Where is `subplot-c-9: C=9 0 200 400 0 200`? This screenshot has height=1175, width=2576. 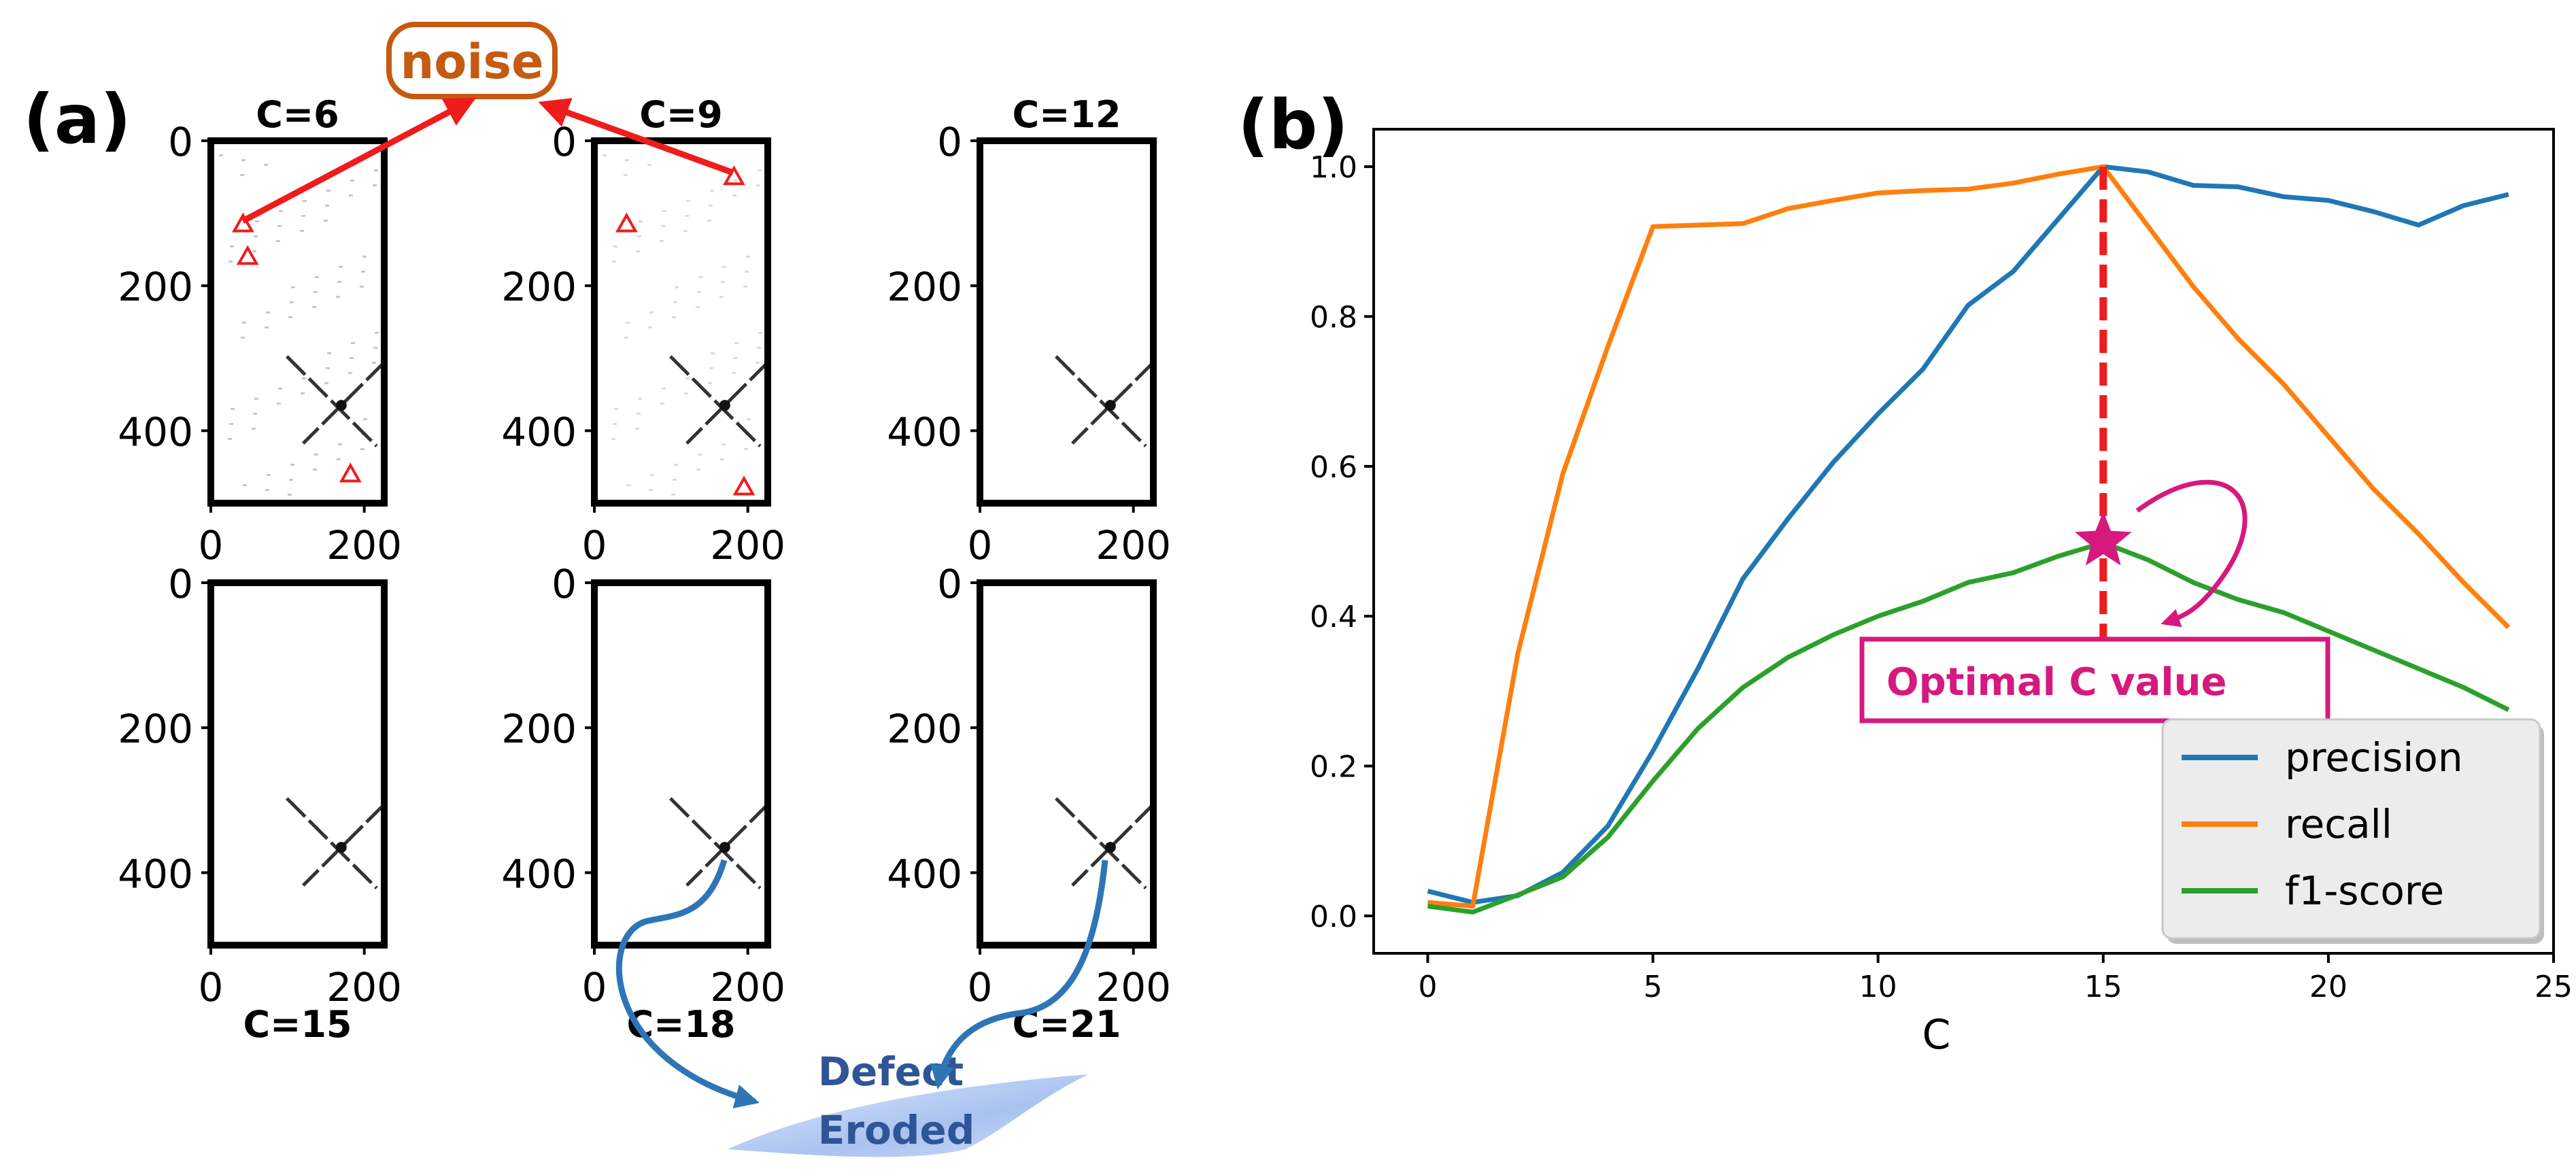
subplot-c-9: C=9 0 200 400 0 200 is located at coordinates (643, 330).